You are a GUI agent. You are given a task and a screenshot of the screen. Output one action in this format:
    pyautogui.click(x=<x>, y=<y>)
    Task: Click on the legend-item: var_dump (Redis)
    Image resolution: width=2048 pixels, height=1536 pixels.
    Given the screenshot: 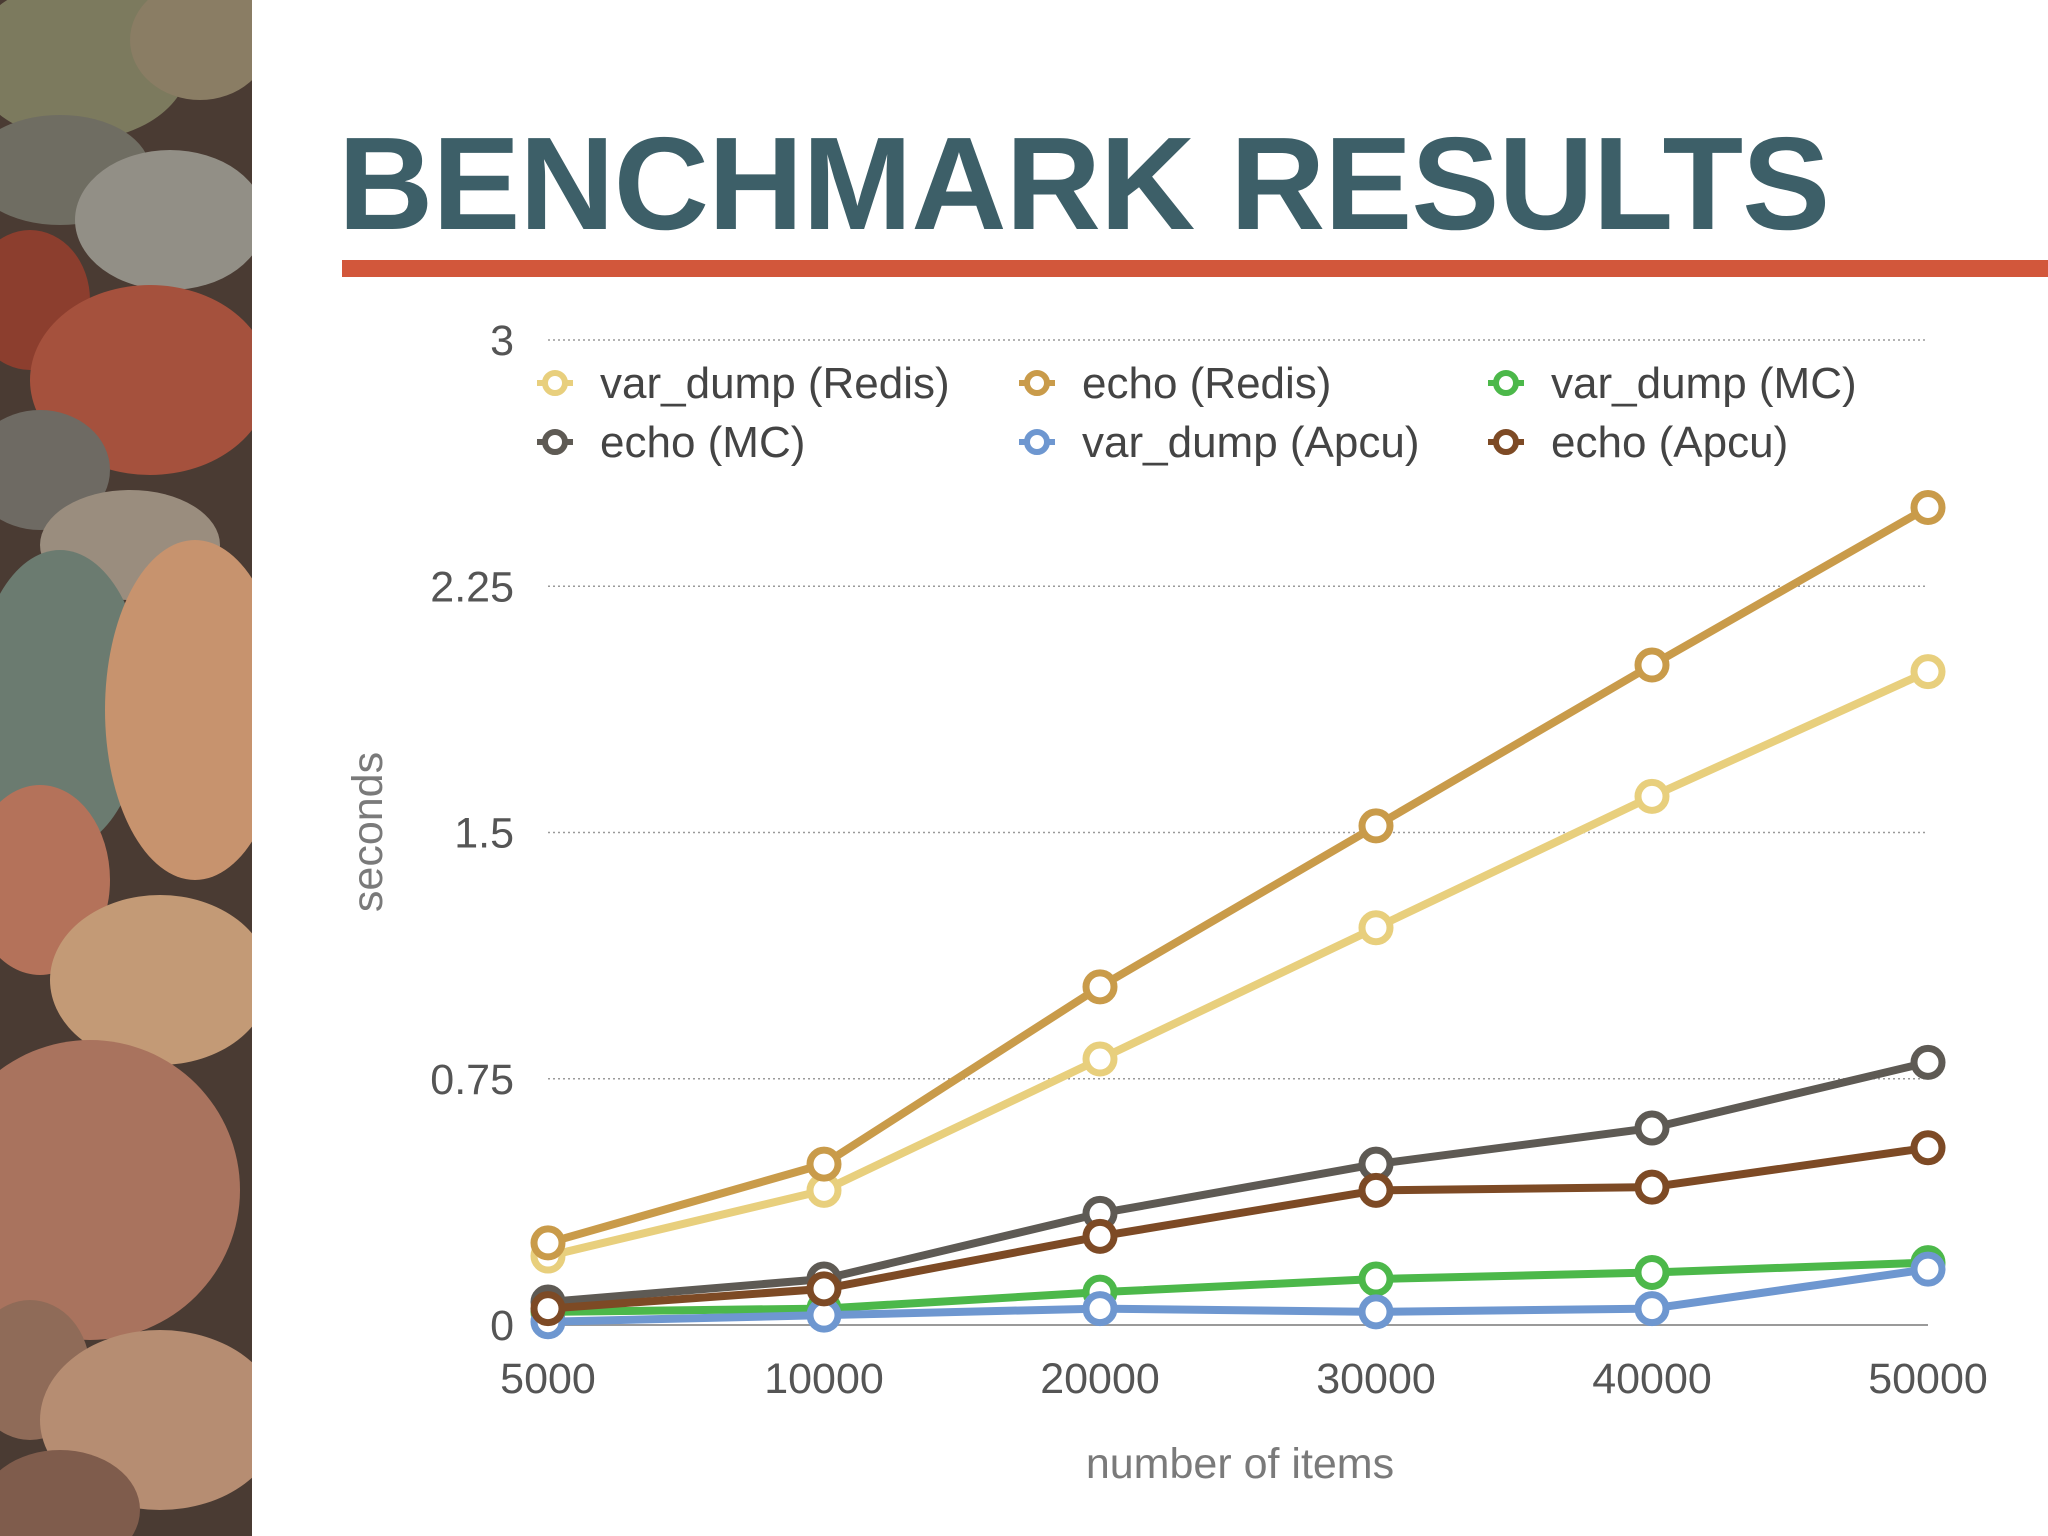 What is the action you would take?
    pyautogui.click(x=743, y=383)
    